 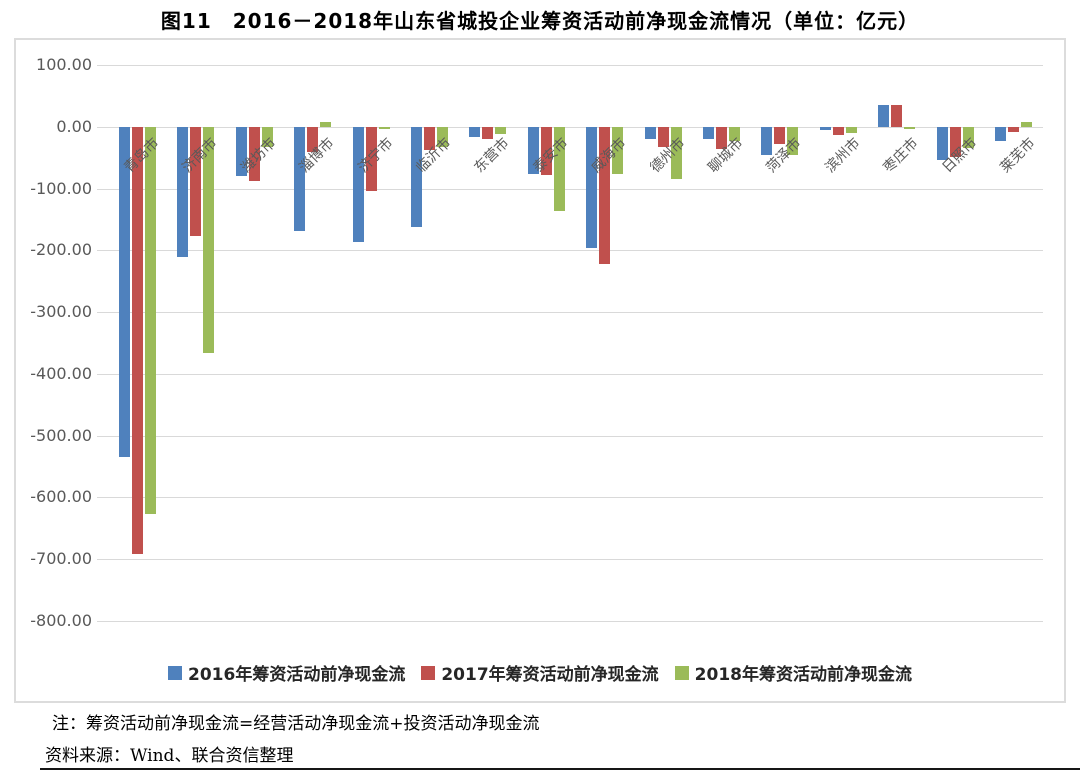 I want to click on y-axis-tick-label: 0.00, so click(x=74, y=126).